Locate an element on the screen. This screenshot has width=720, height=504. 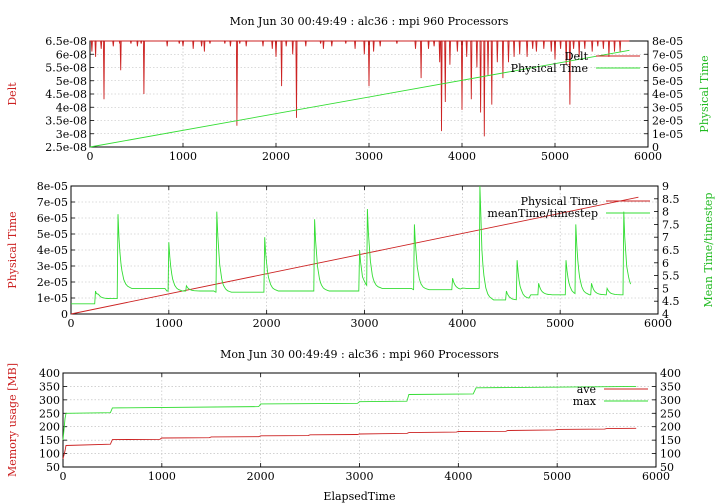
legend-label-max: max is located at coordinates (585, 401).